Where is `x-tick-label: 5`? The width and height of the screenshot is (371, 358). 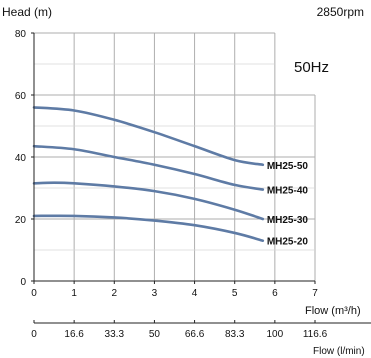
x-tick-label: 5 is located at coordinates (235, 293).